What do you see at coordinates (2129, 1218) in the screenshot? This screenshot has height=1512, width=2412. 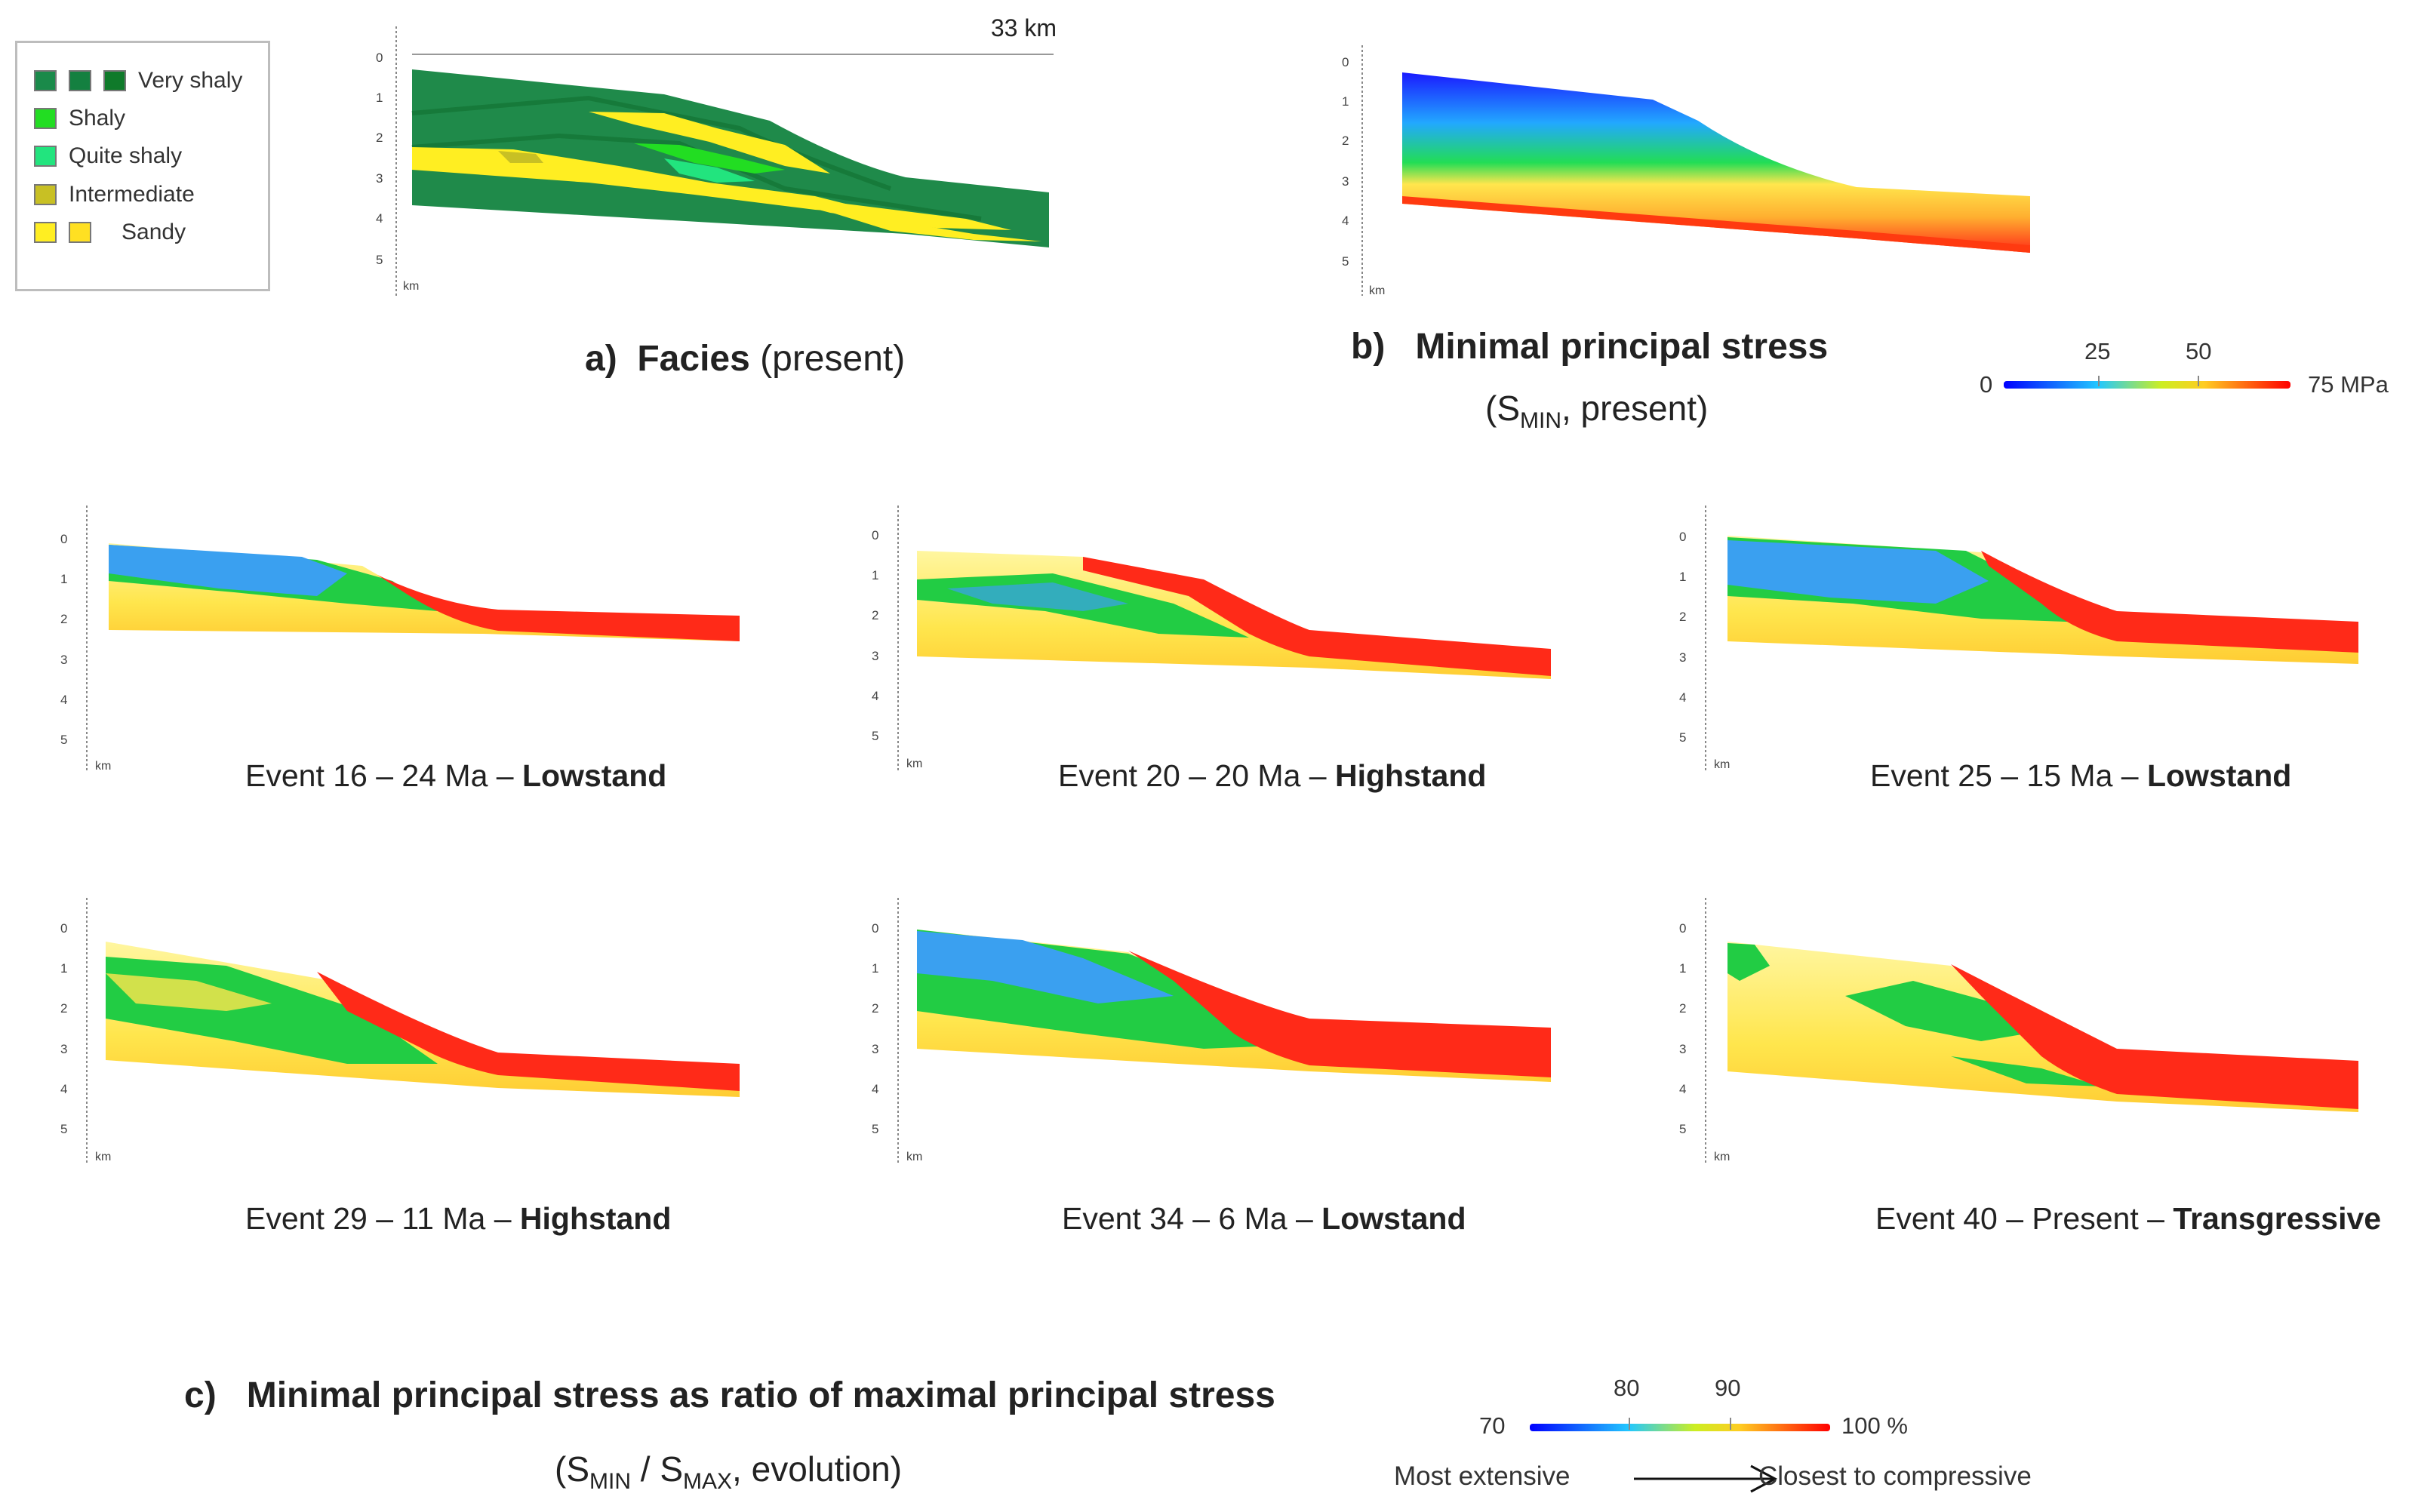 I see `event-caption: Event 40 – Present – Transgressive` at bounding box center [2129, 1218].